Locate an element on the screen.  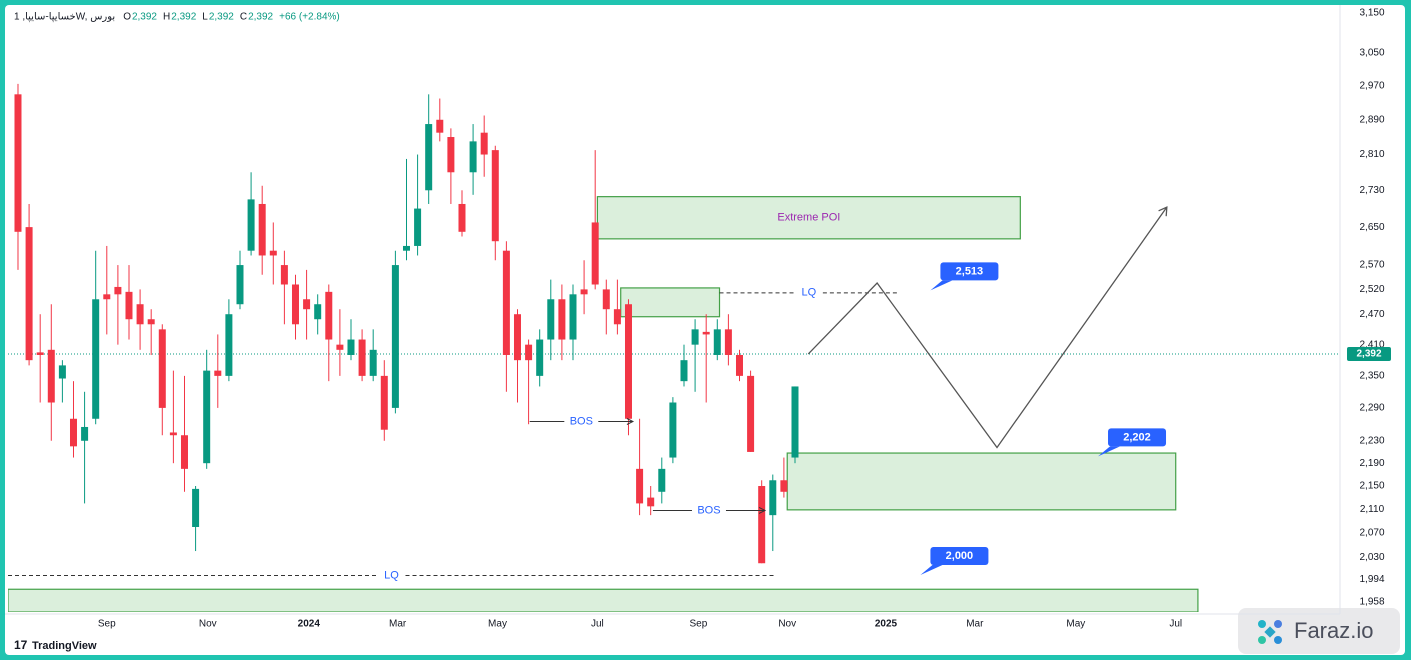
y-tick-label: 2,520 is located at coordinates (1371, 289).